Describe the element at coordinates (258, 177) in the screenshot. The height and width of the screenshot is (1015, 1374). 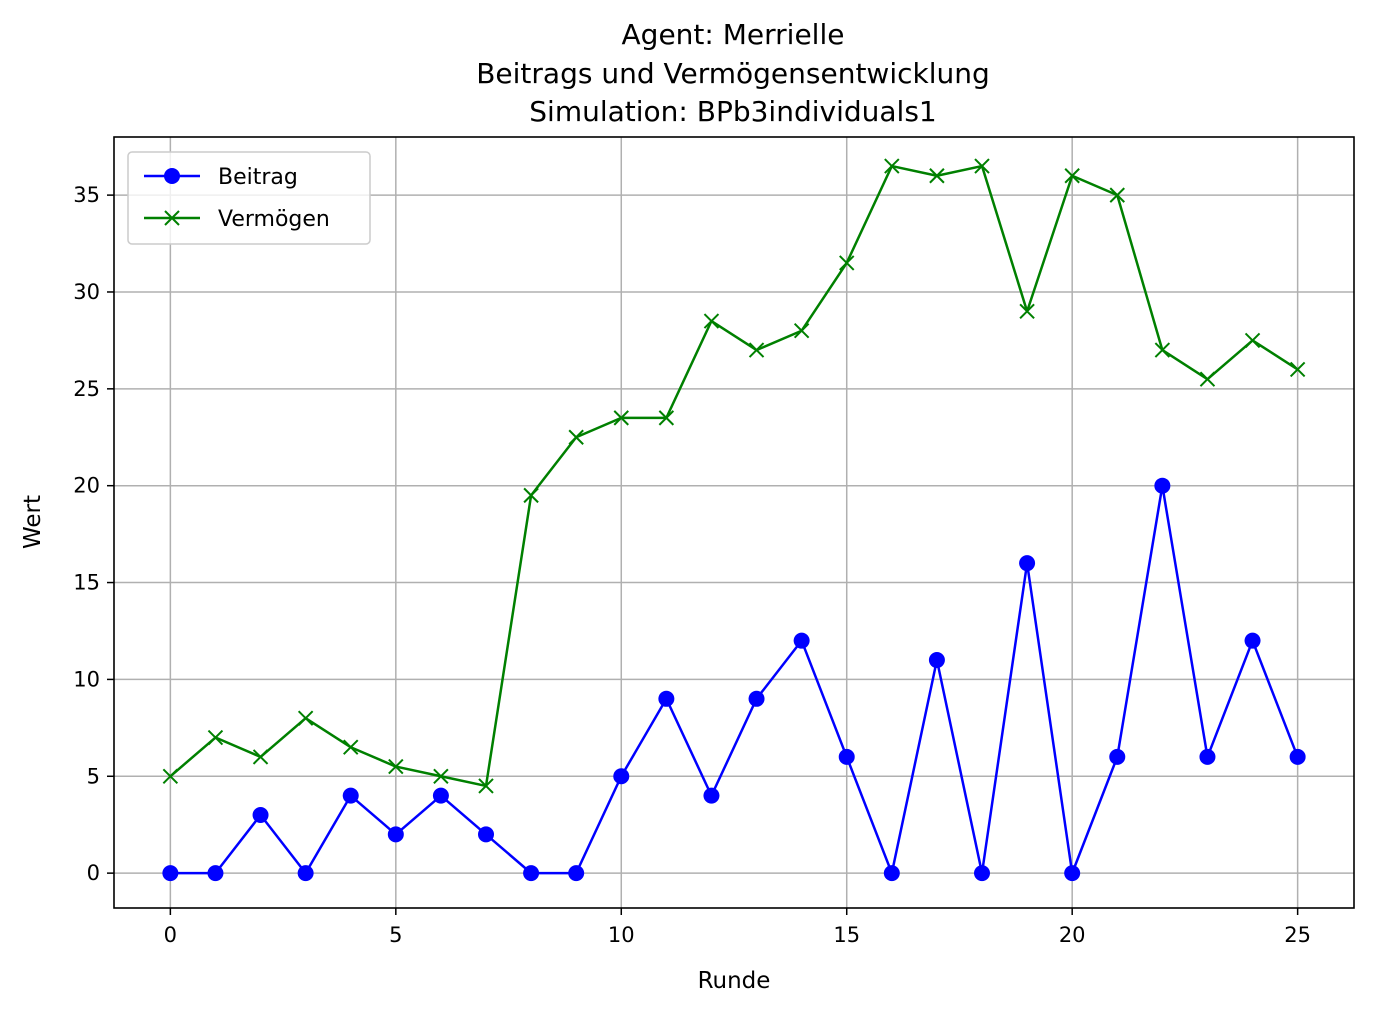
I see `legend-label-beitrag: Beitrag` at that location.